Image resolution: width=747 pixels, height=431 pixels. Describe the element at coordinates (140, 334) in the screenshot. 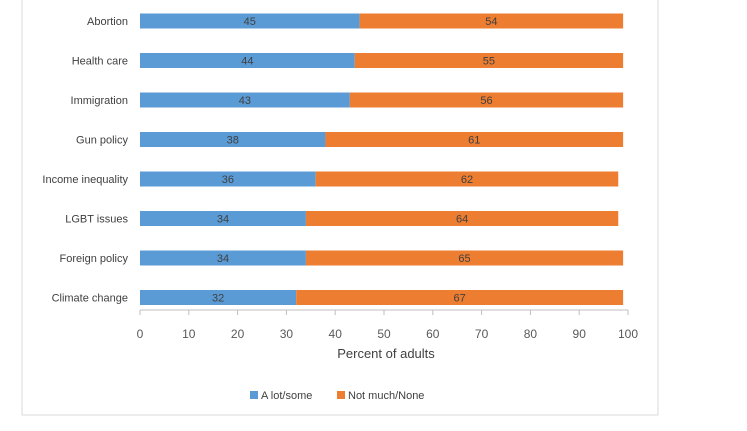

I see `x-tick-label: 0` at that location.